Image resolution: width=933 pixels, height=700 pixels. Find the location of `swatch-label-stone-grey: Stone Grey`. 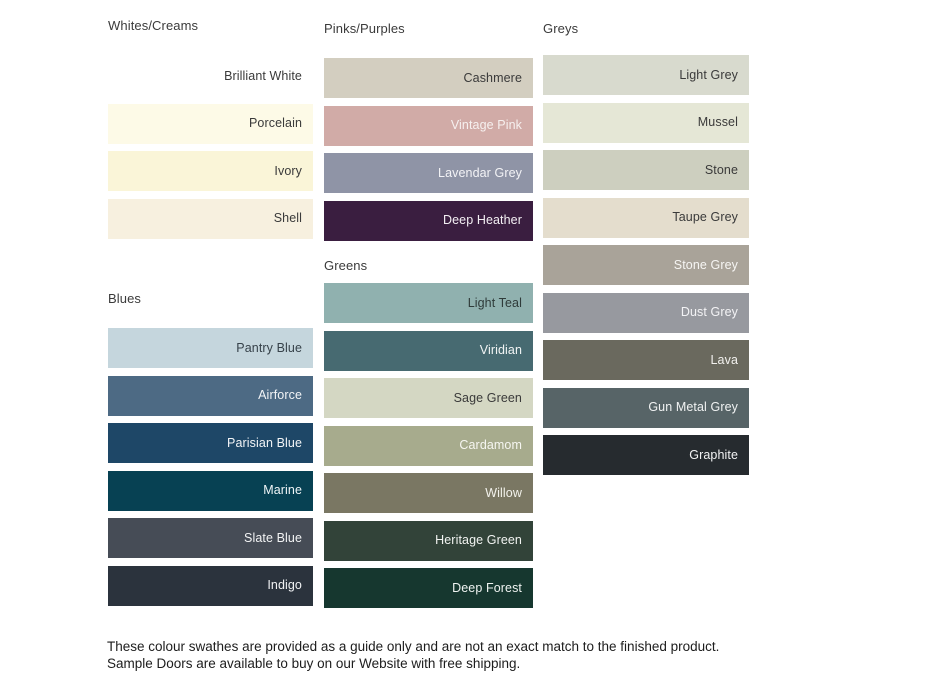

swatch-label-stone-grey: Stone Grey is located at coordinates (705, 264).